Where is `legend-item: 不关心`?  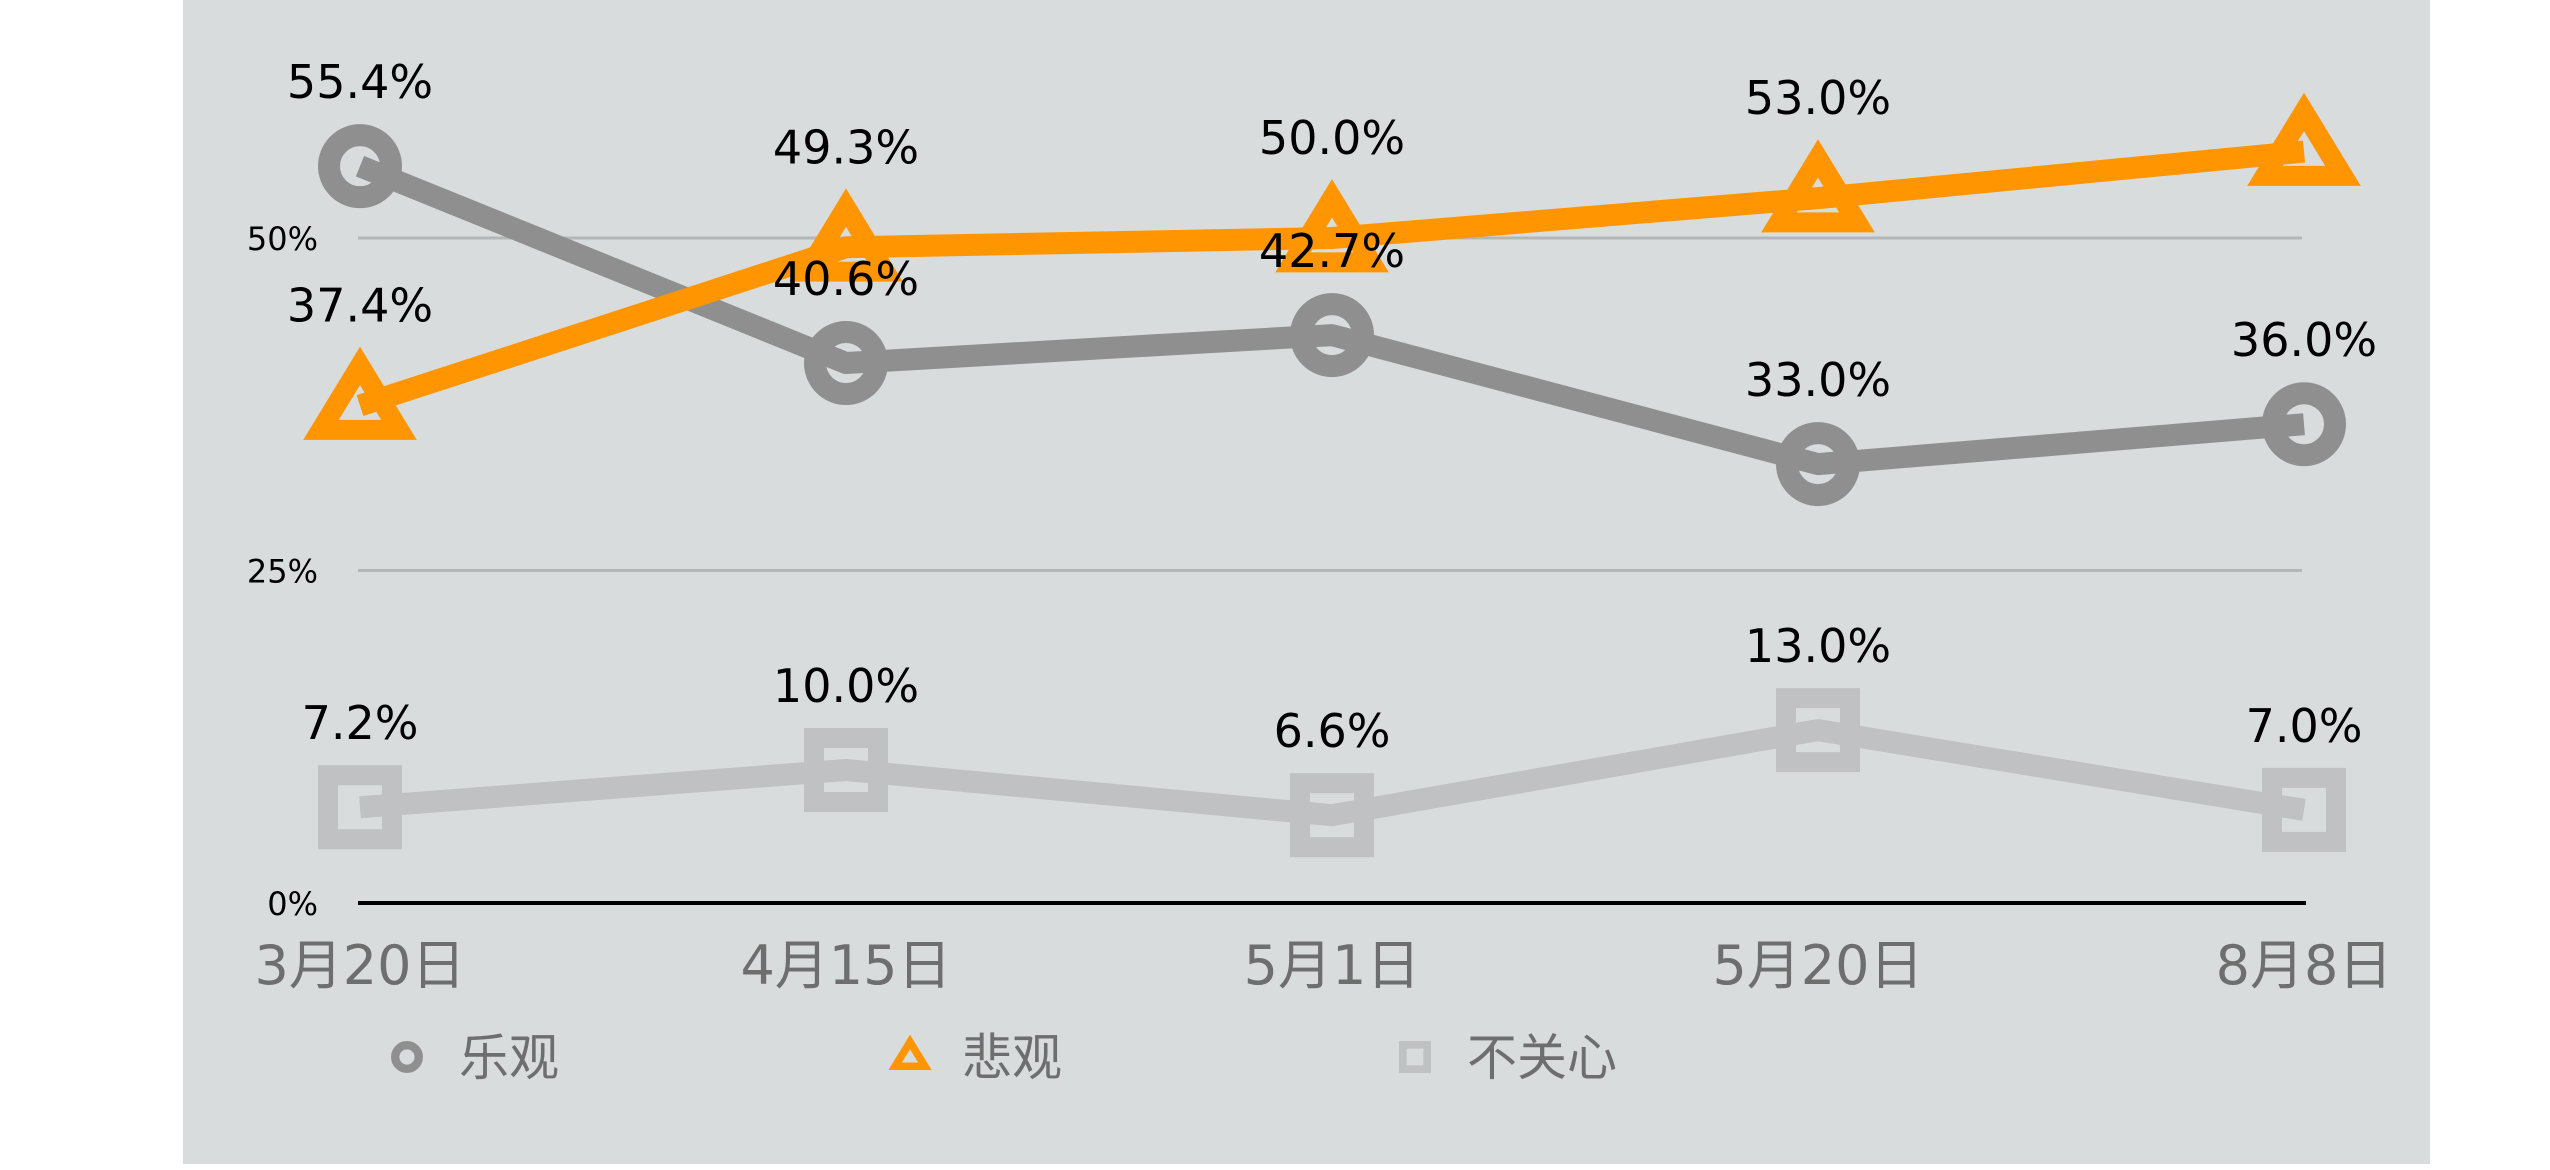
legend-item: 不关心 is located at coordinates (1508, 1058).